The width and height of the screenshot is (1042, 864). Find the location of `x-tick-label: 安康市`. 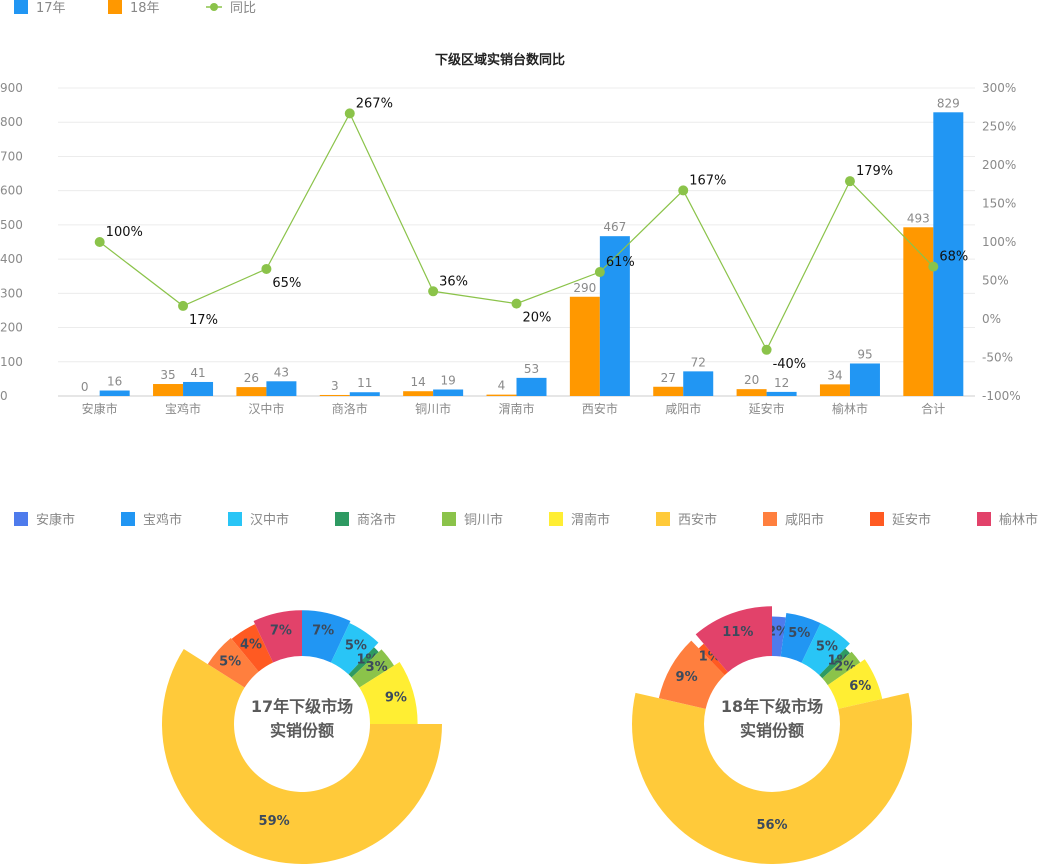

x-tick-label: 安康市 is located at coordinates (100, 408).